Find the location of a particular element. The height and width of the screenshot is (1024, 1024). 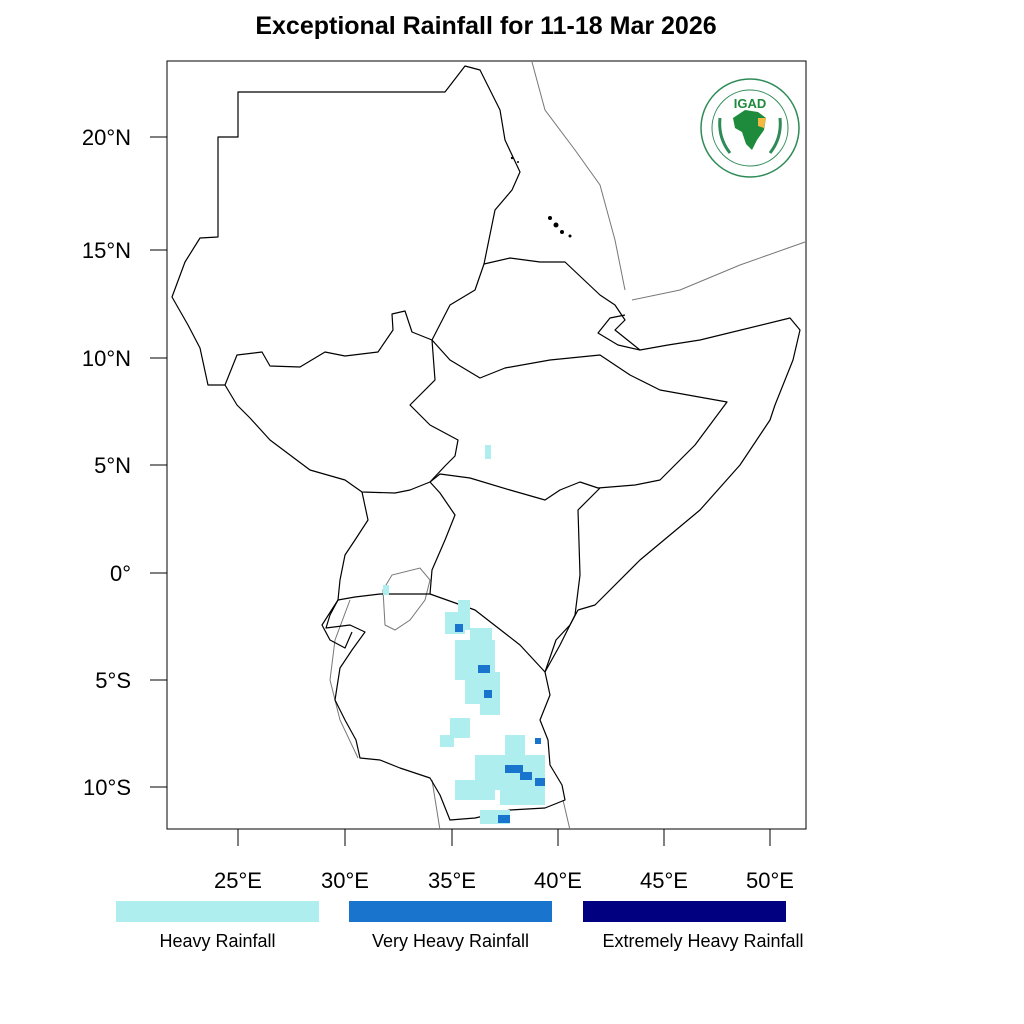

red-sea-islands is located at coordinates (541, 197).